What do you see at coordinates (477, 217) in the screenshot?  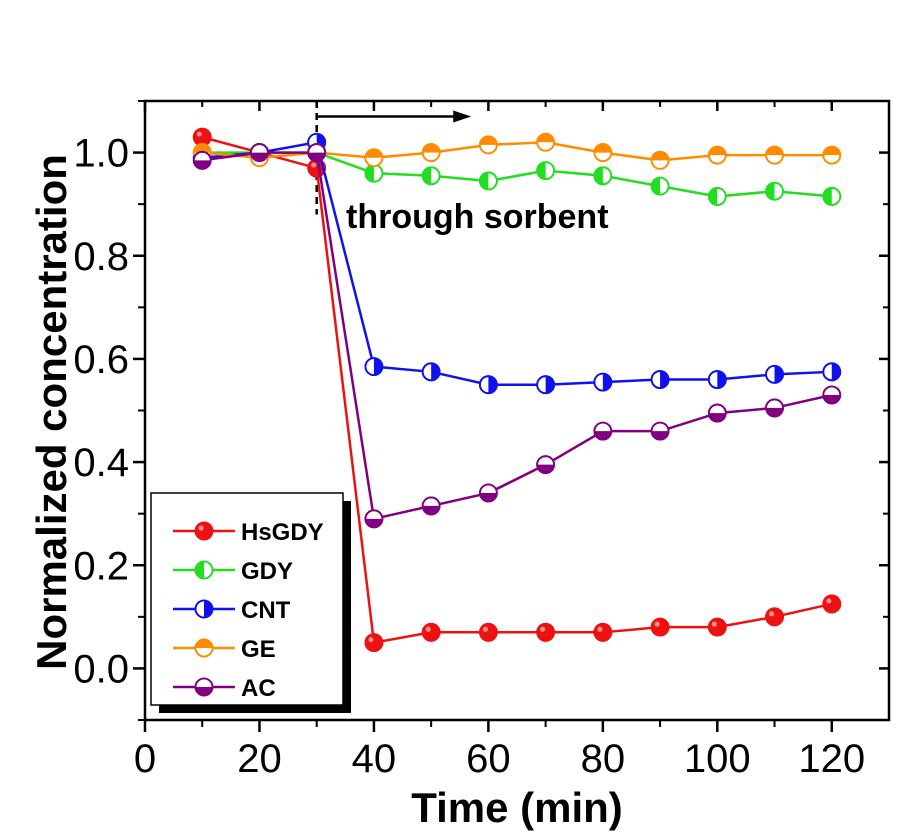 I see `annotation-label: through sorbent` at bounding box center [477, 217].